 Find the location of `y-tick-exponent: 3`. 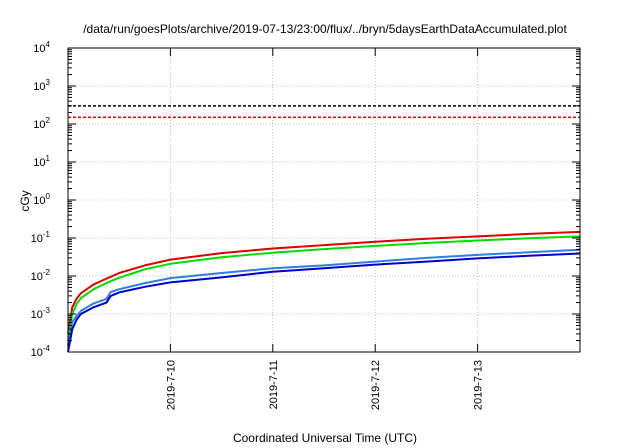

y-tick-exponent: 3 is located at coordinates (48, 82).